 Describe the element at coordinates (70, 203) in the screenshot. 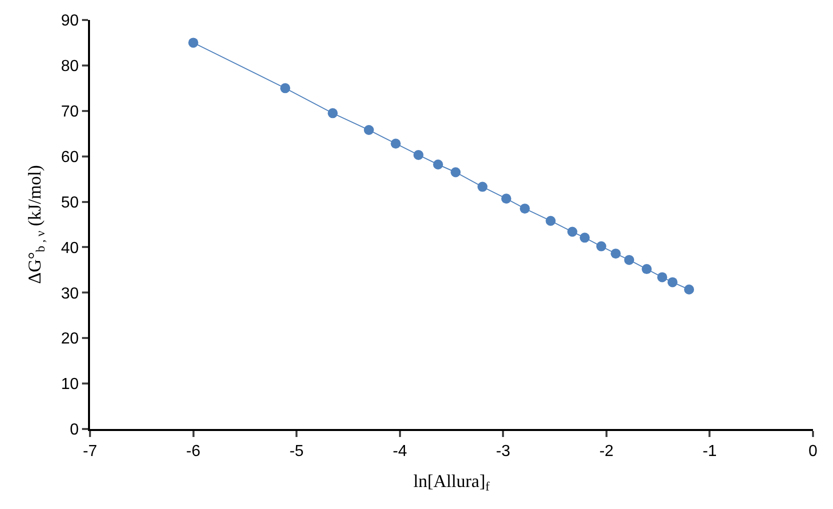

I see `y-tick-label: 50` at that location.